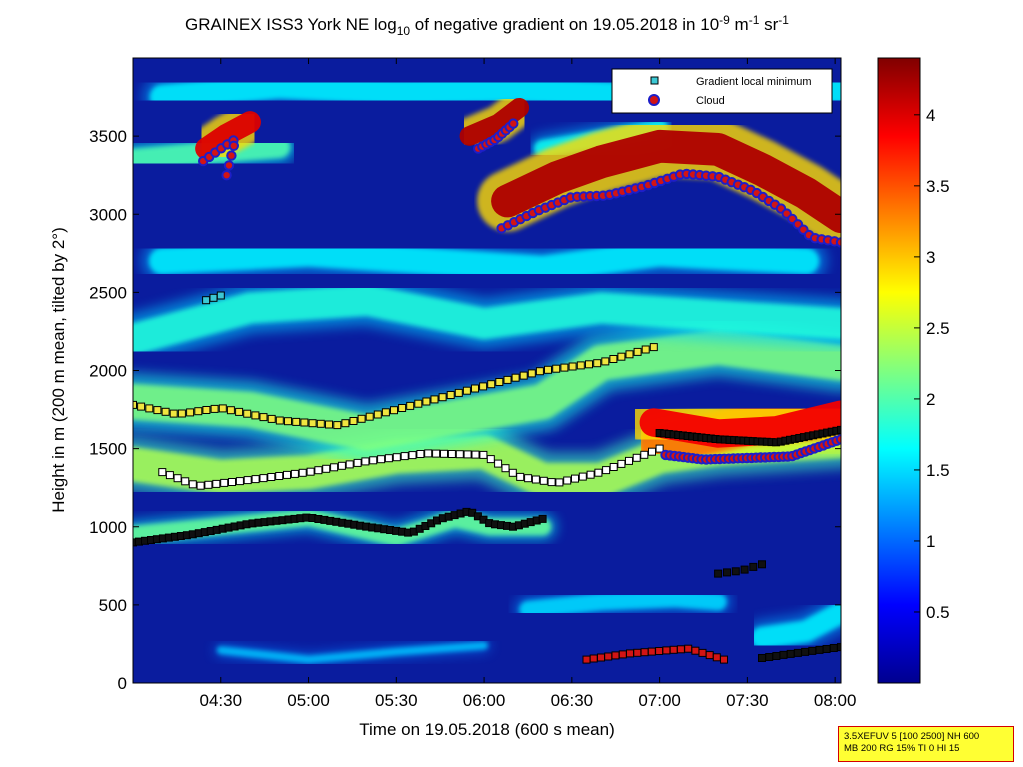 Image resolution: width=1023 pixels, height=767 pixels. What do you see at coordinates (108, 449) in the screenshot?
I see `y-tick-label: 1500` at bounding box center [108, 449].